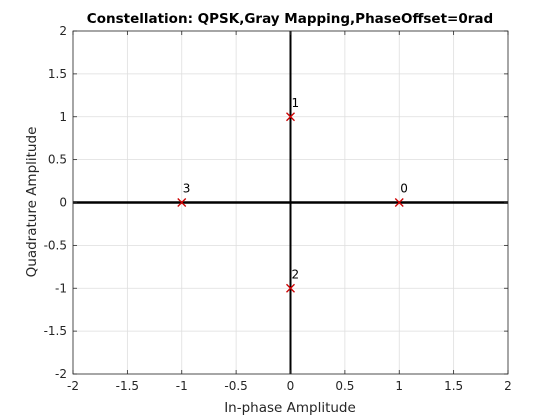 Image resolution: width=560 pixels, height=420 pixels. Describe the element at coordinates (57, 74) in the screenshot. I see `y-tick-label: 1.5` at that location.